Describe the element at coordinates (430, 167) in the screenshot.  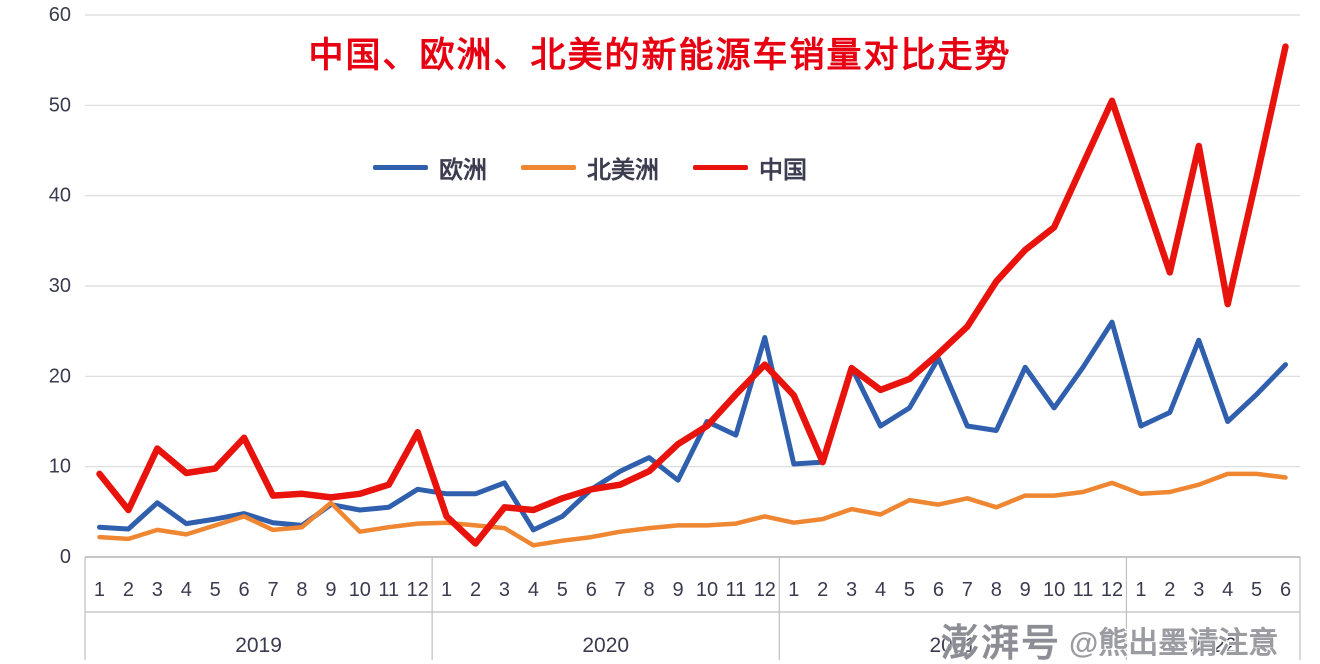
I see `legend-item-europe: 欧洲` at that location.